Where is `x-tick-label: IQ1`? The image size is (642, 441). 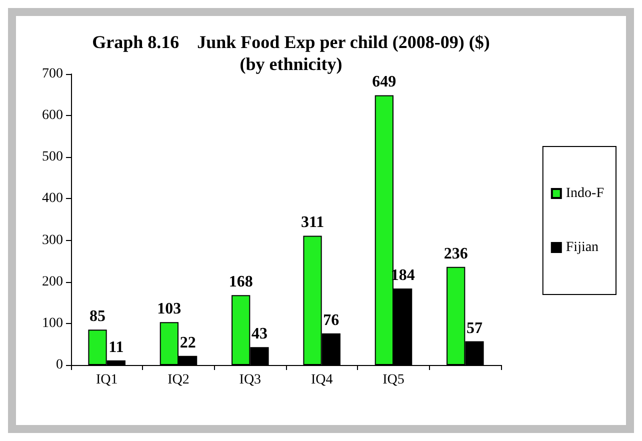
x-tick-label: IQ1 is located at coordinates (107, 380).